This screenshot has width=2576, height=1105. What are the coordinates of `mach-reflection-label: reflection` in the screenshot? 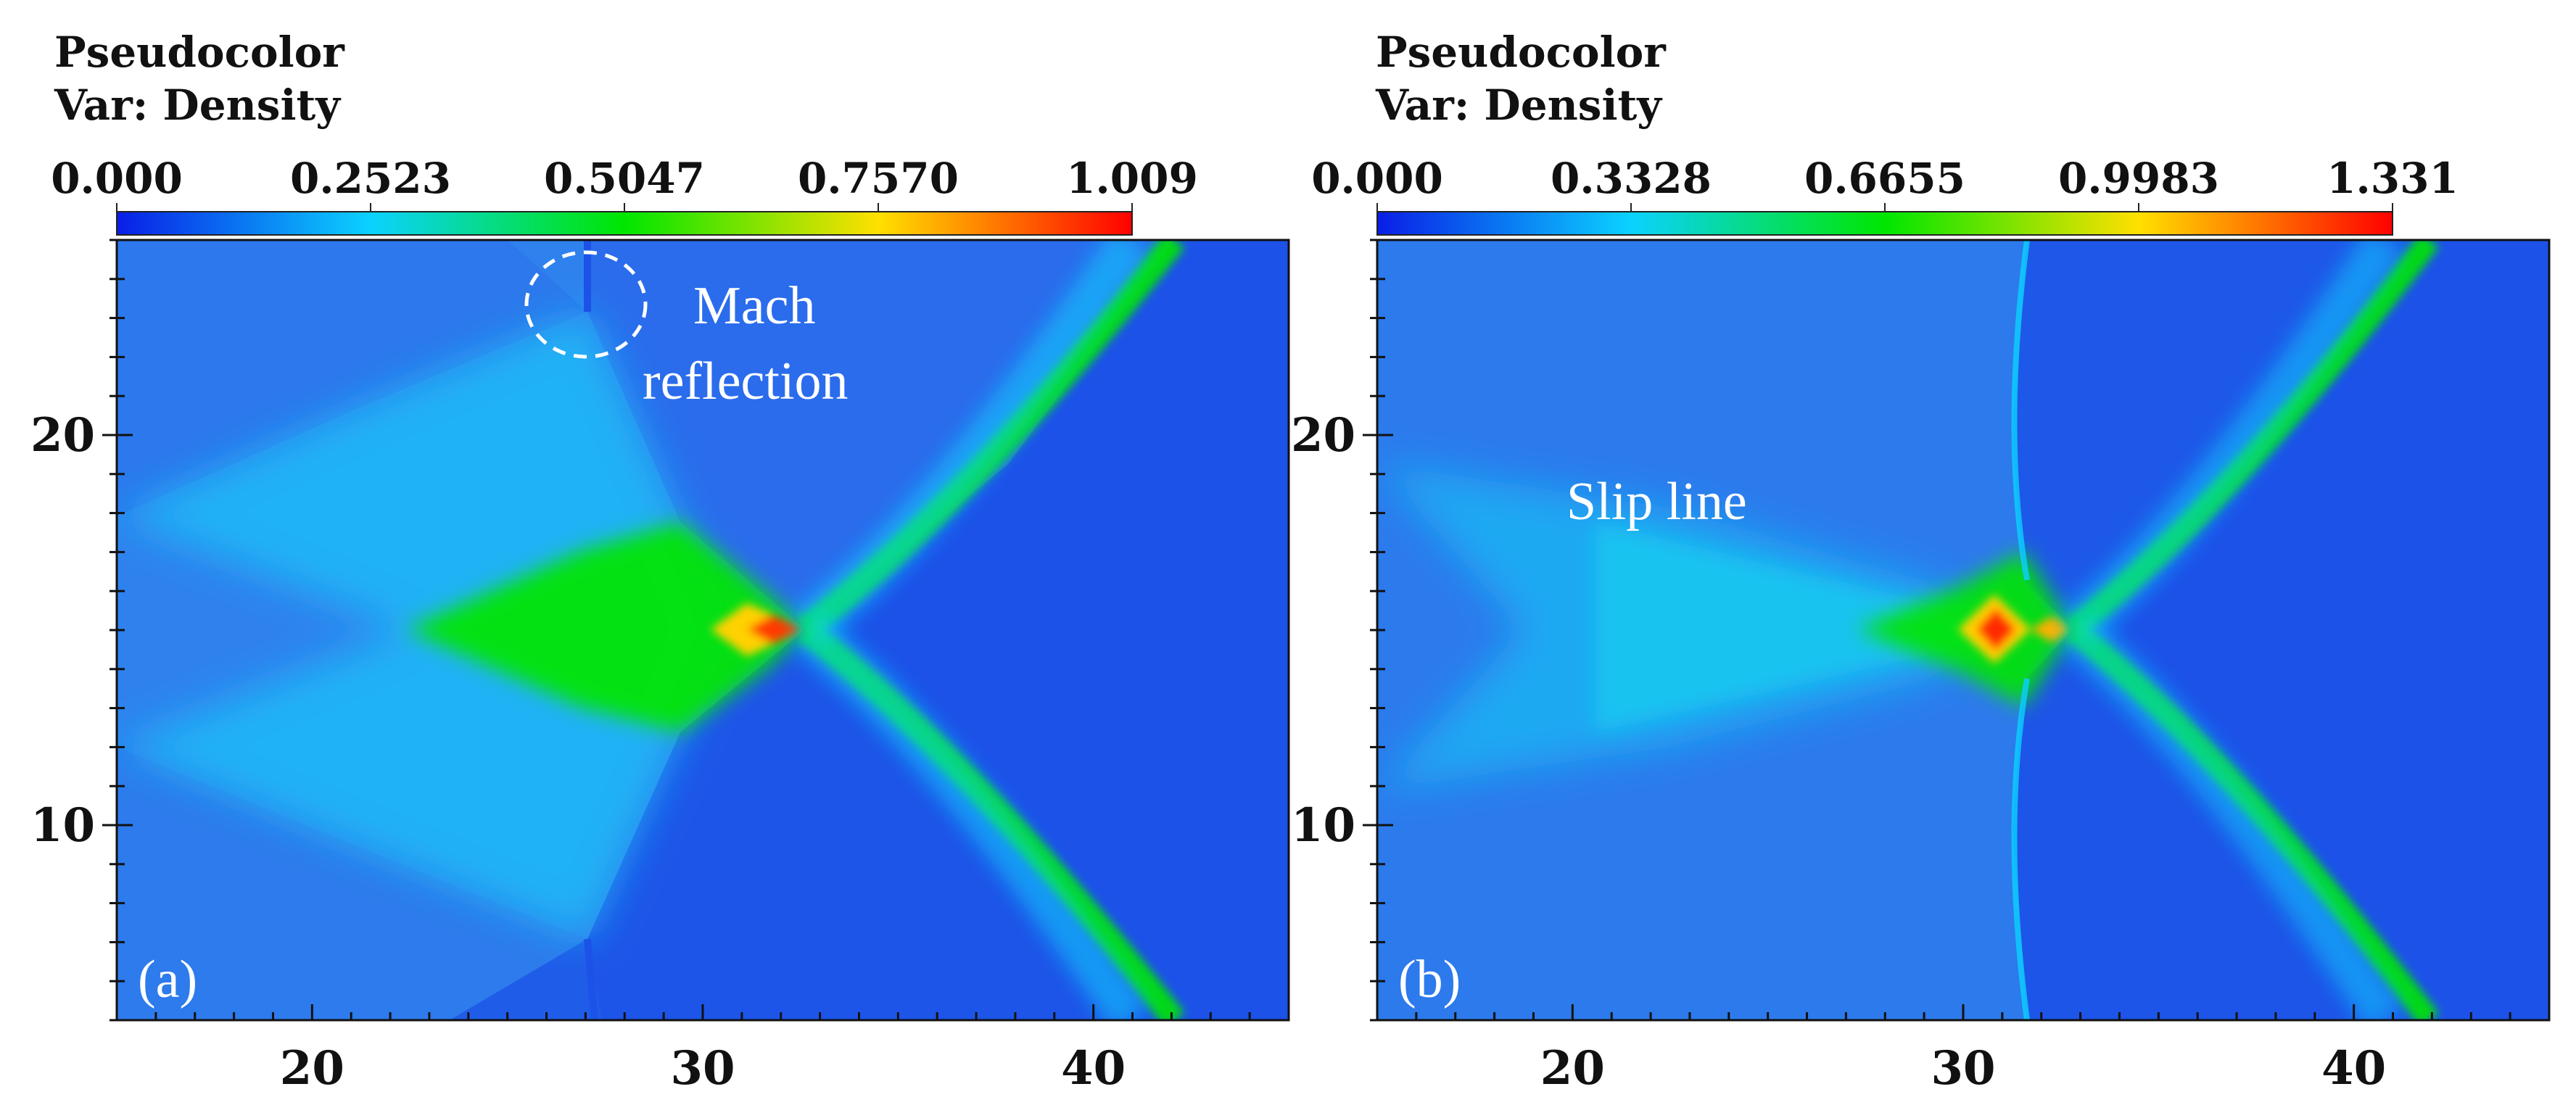 It's located at (746, 381).